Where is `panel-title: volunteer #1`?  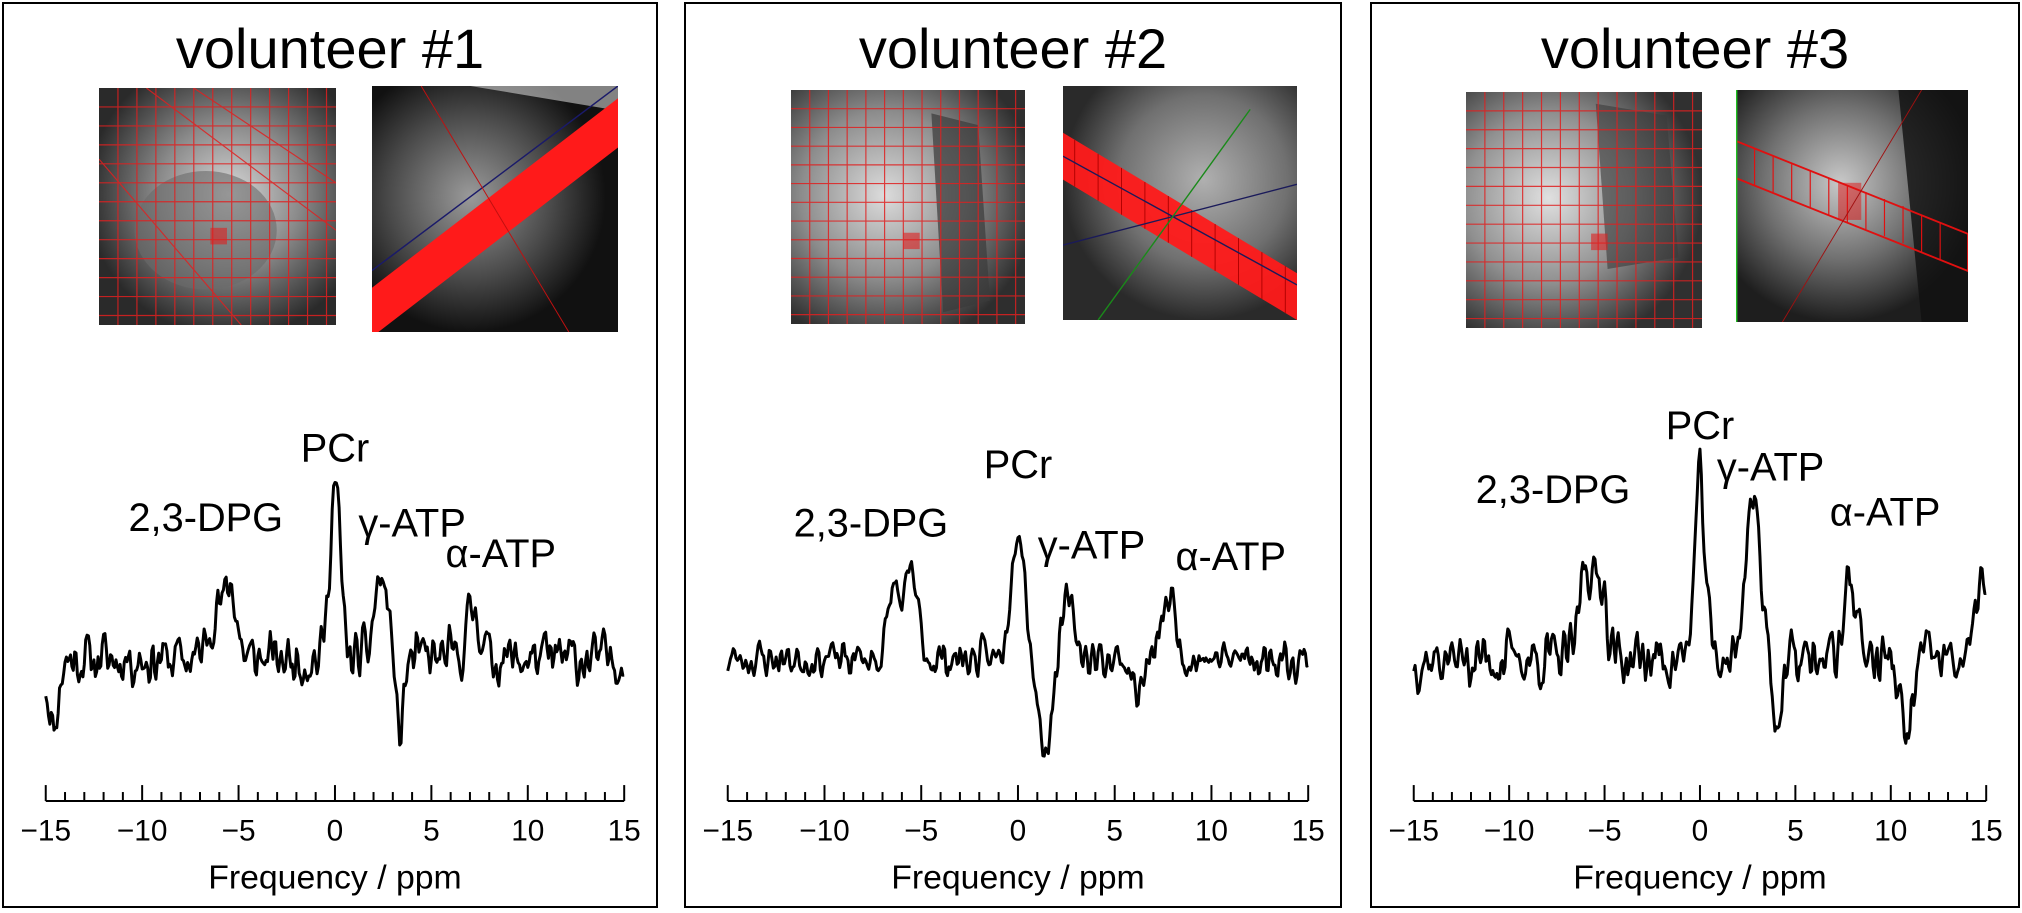 panel-title: volunteer #1 is located at coordinates (330, 48).